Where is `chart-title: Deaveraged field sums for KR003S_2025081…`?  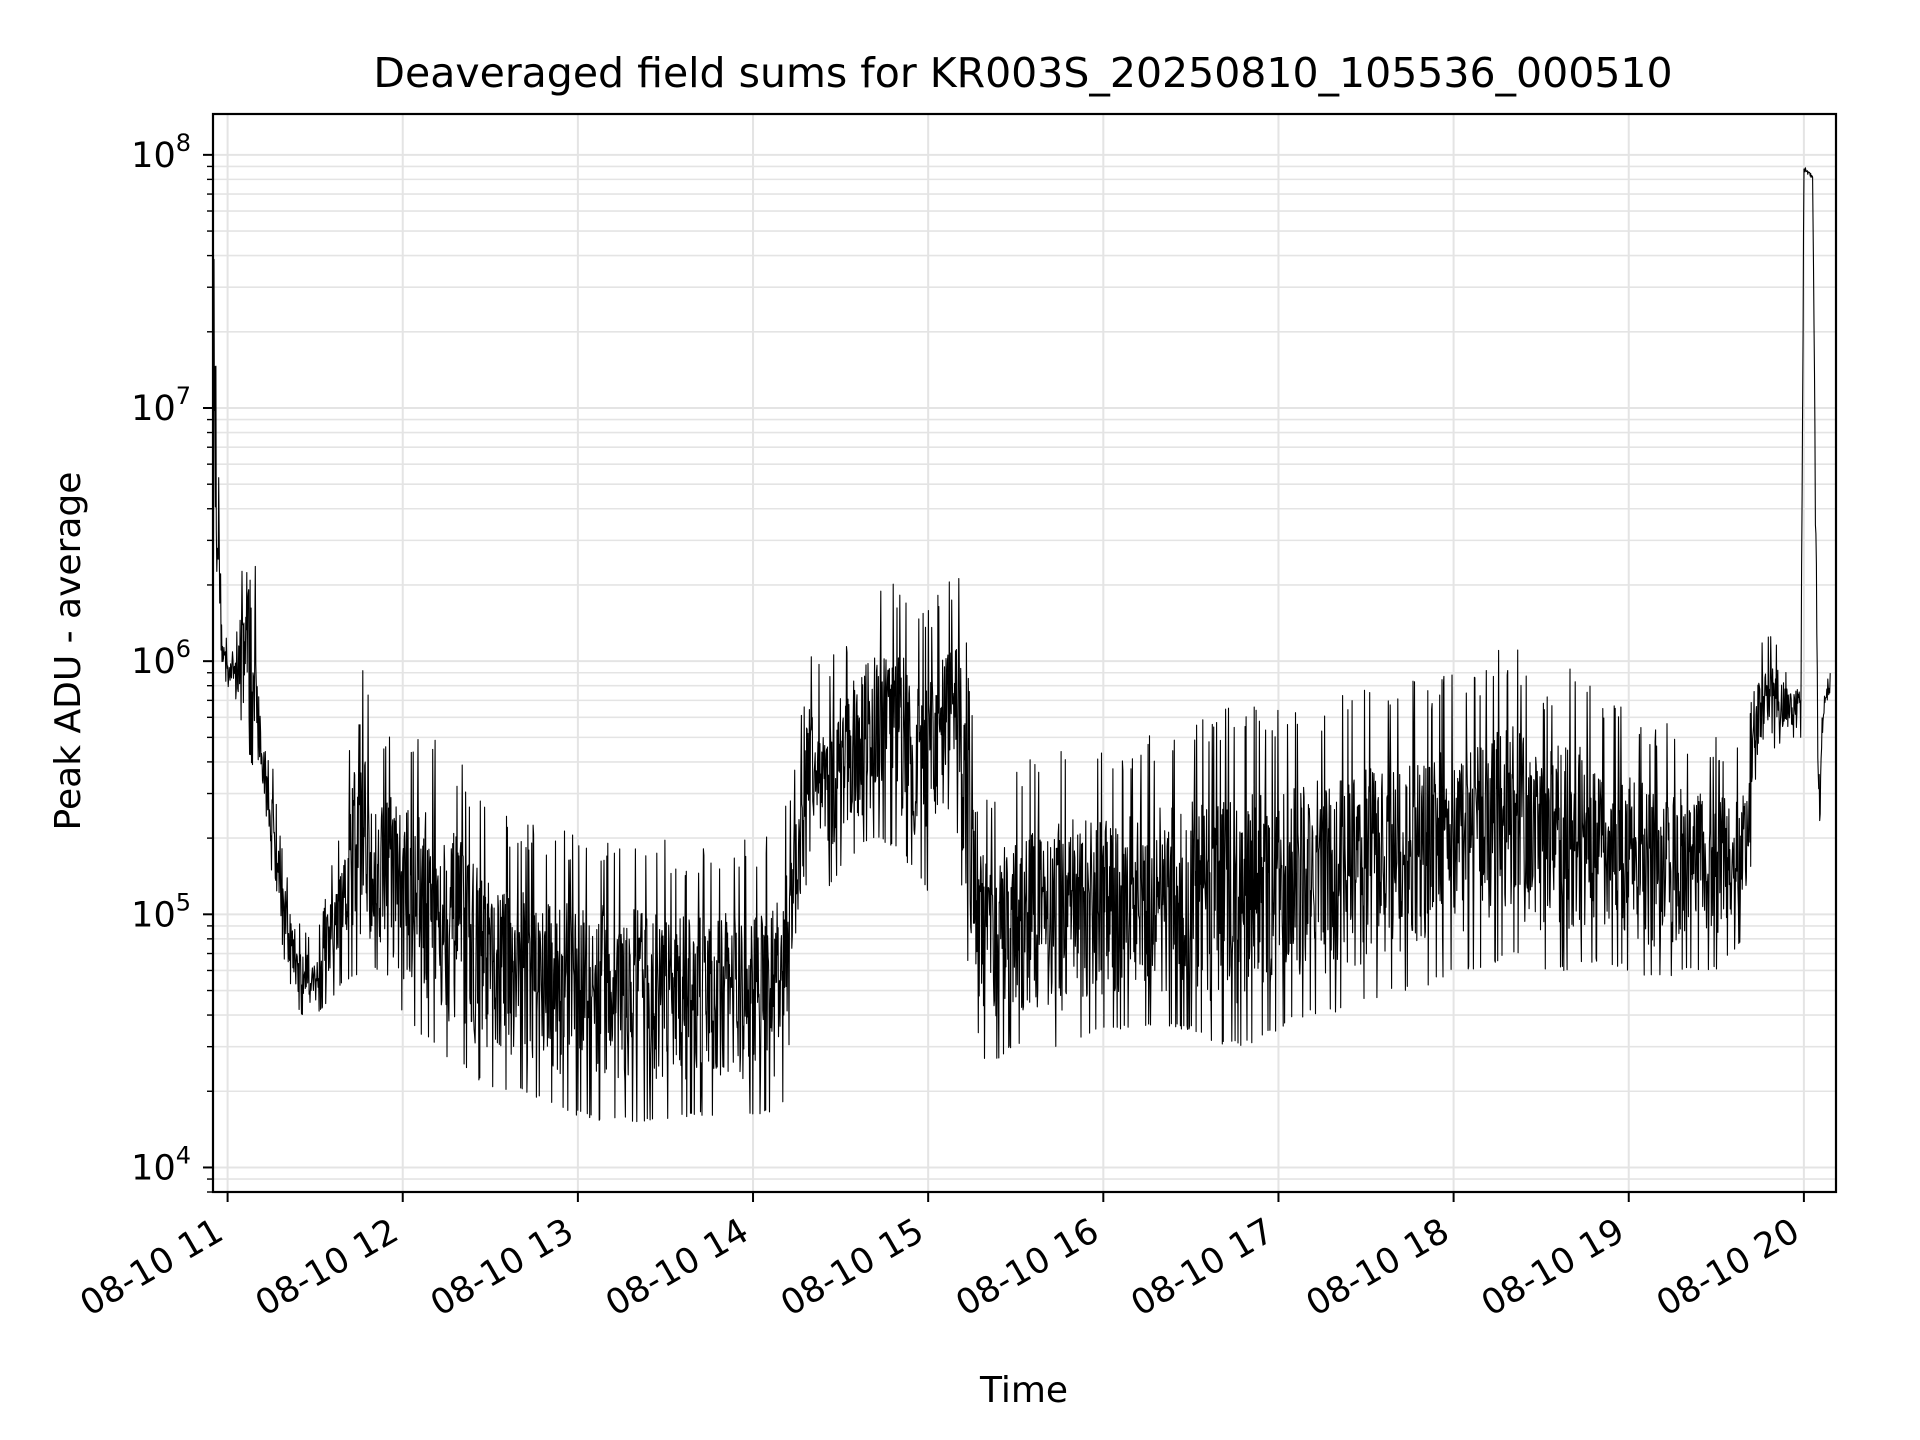
chart-title: Deaveraged field sums for KR003S_2025081… is located at coordinates (1022, 73).